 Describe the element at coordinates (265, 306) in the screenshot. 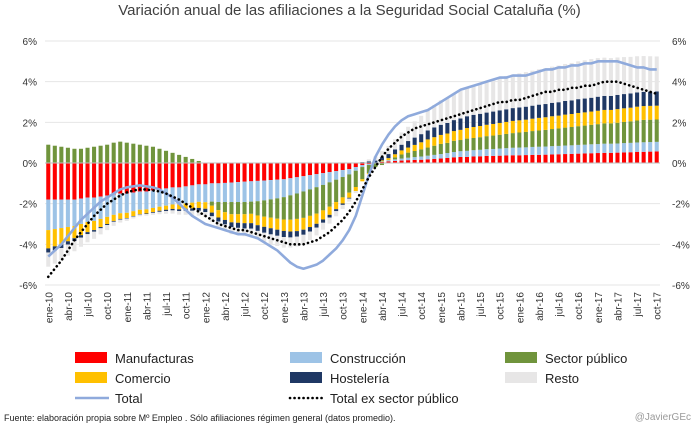

I see `x-tick-label: oct-12` at that location.